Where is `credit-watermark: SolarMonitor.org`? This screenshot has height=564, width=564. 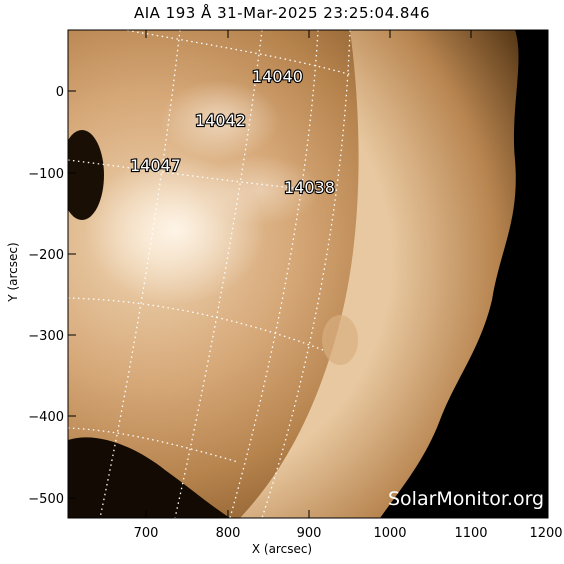 credit-watermark: SolarMonitor.org is located at coordinates (466, 499).